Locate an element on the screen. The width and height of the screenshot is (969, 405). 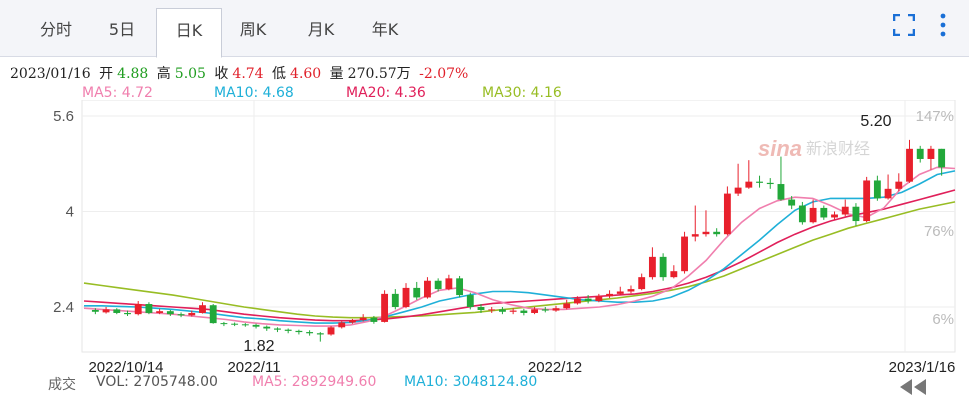
ma5-legend: MA5: 4.72 is located at coordinates (117, 93).